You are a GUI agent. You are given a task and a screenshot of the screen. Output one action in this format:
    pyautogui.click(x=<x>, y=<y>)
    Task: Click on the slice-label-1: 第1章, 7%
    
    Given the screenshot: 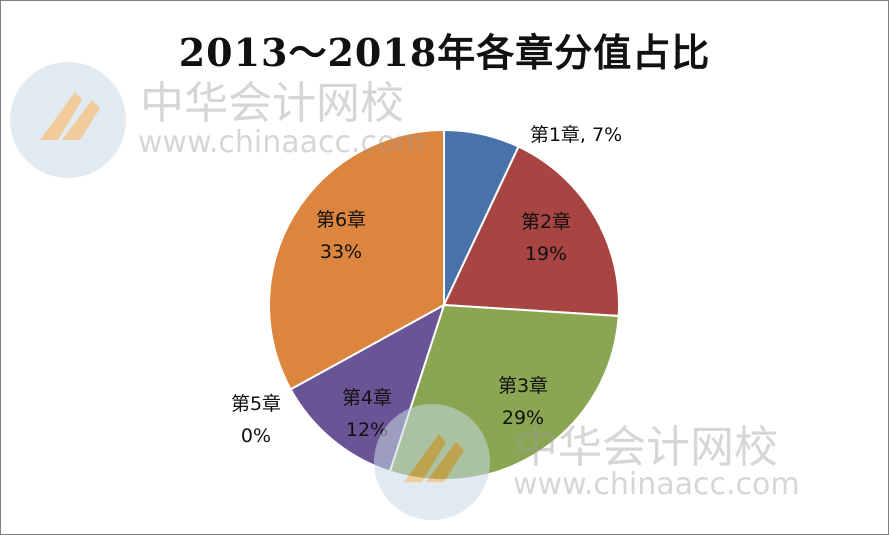 What is the action you would take?
    pyautogui.click(x=576, y=135)
    